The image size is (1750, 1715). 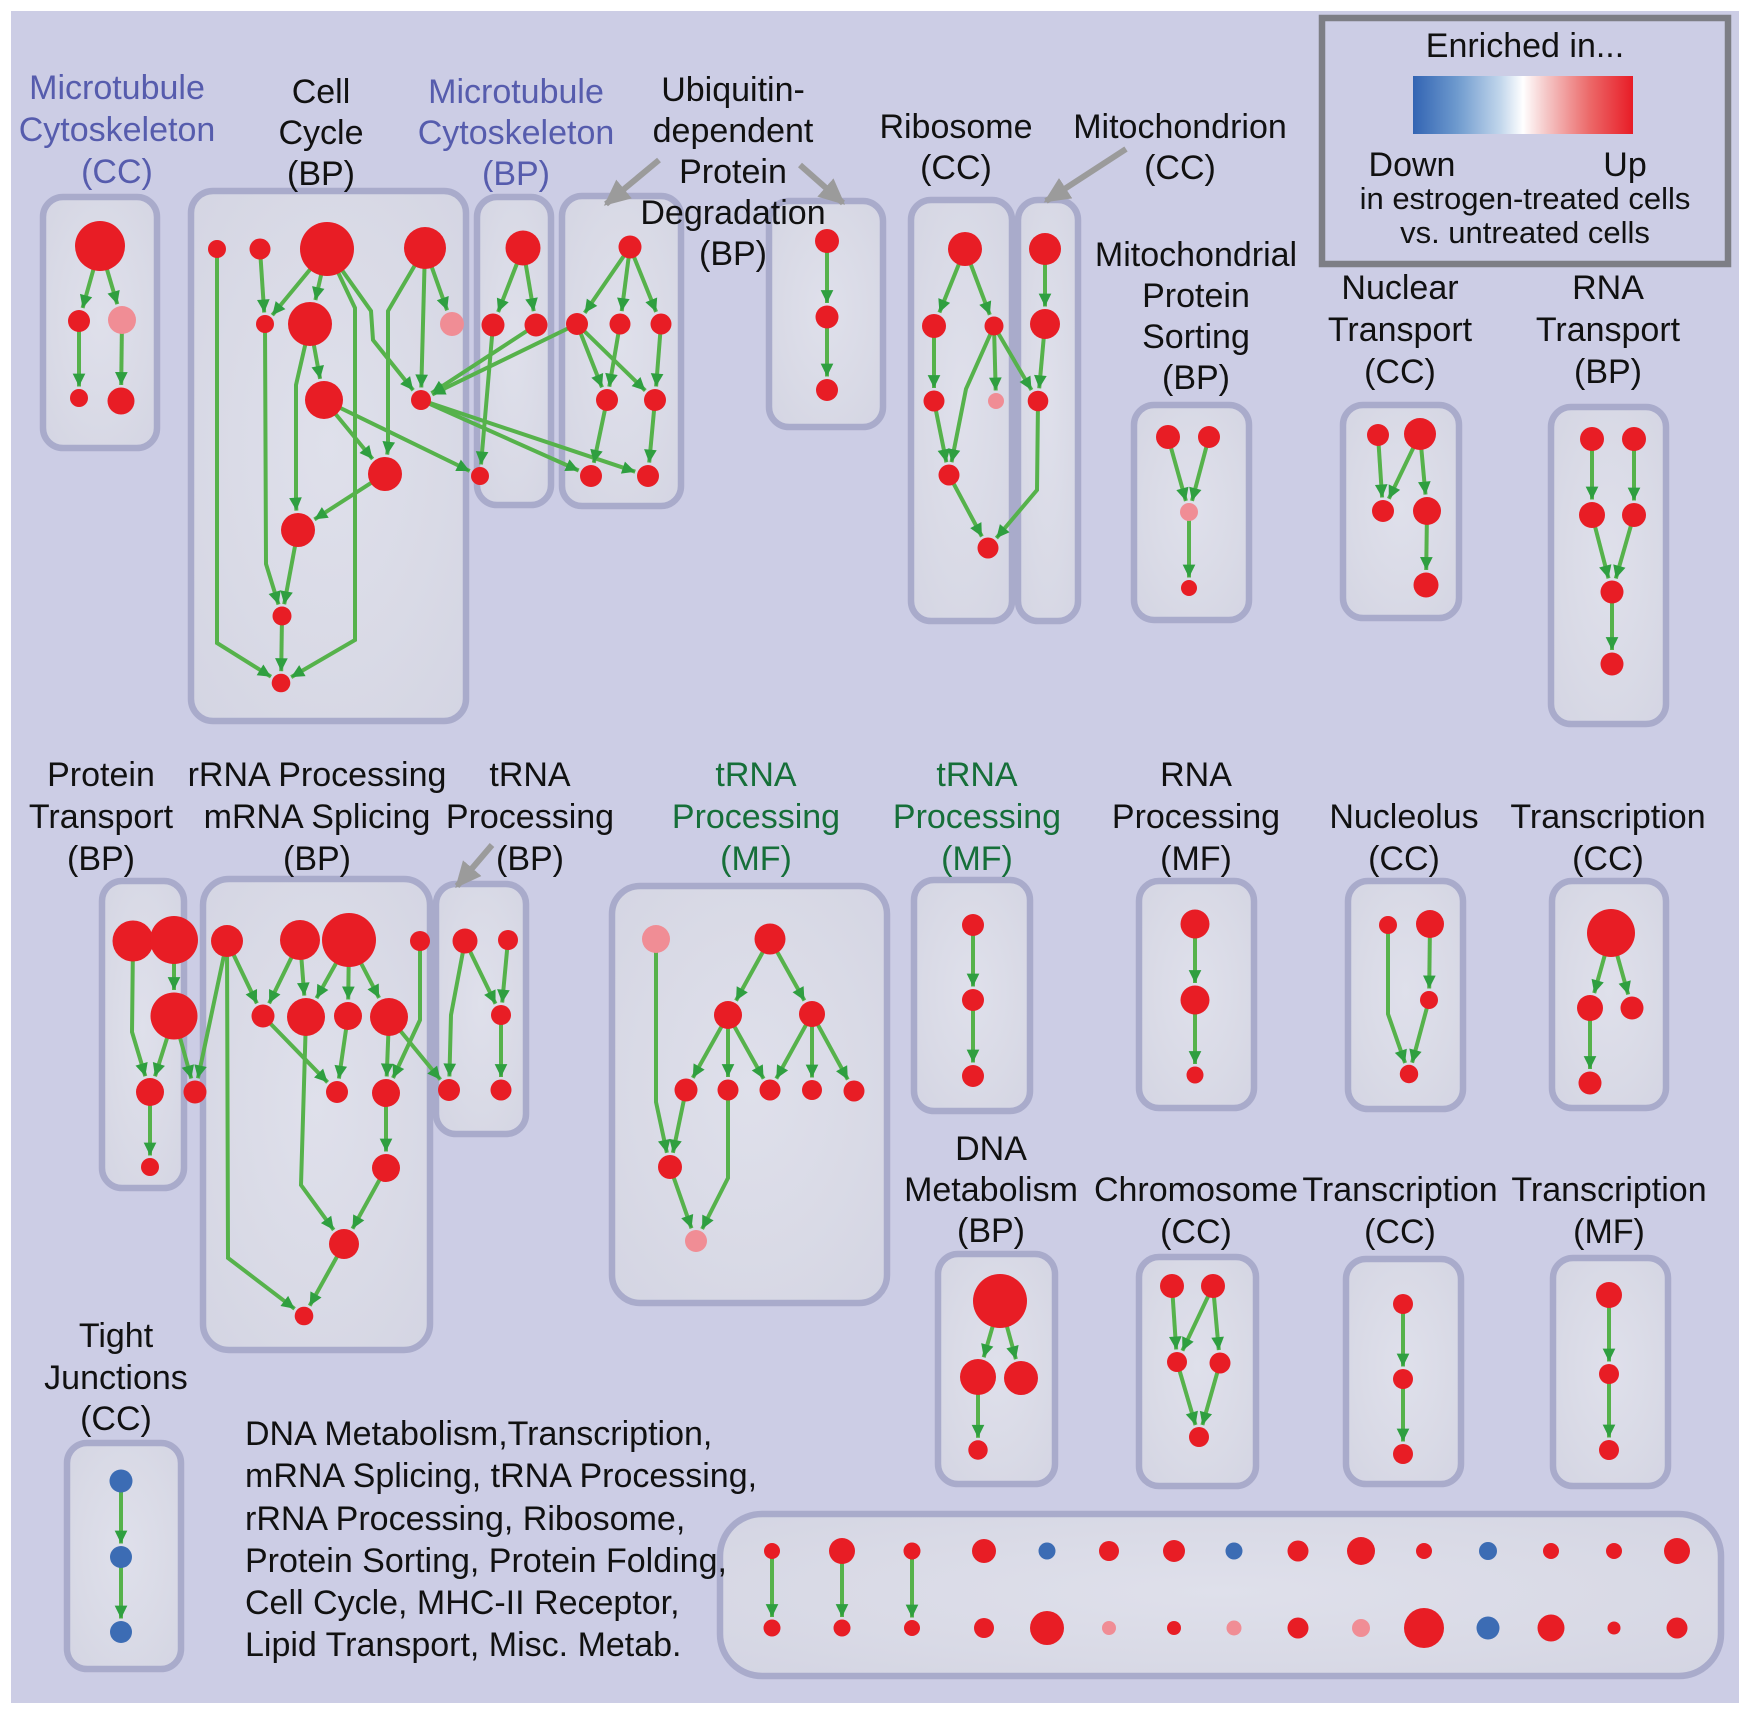 What do you see at coordinates (317, 817) in the screenshot?
I see `svg-text: mRNA Splicing` at bounding box center [317, 817].